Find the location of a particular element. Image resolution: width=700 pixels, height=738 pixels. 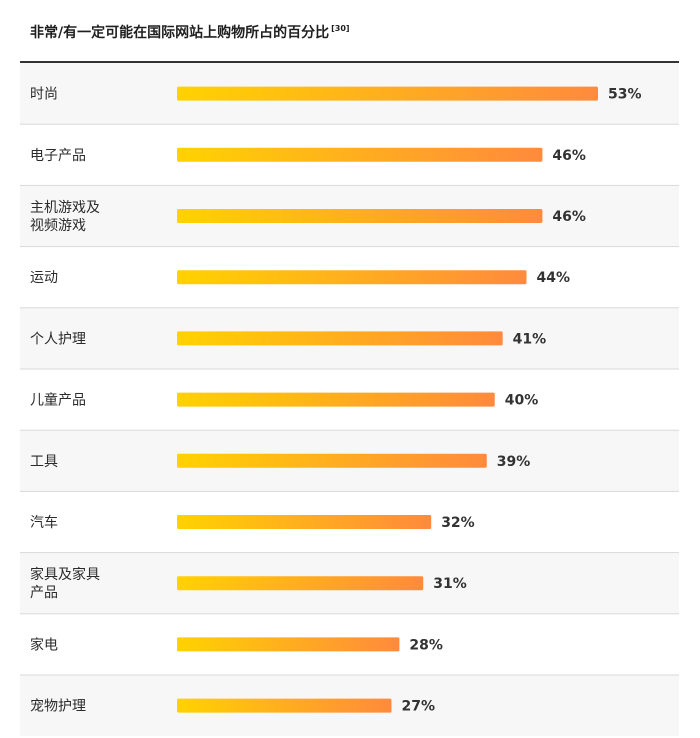

category-label: 儿童产品 is located at coordinates (58, 400).